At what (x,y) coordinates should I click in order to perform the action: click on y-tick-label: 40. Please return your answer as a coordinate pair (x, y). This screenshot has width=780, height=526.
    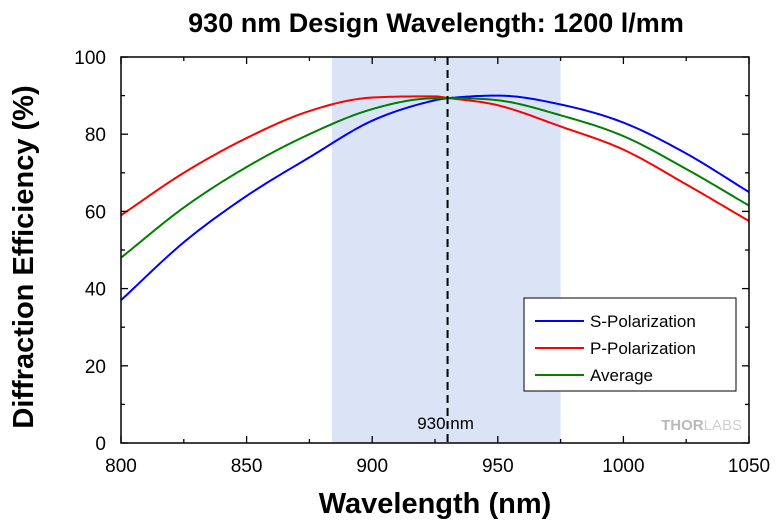
    Looking at the image, I should click on (95, 290).